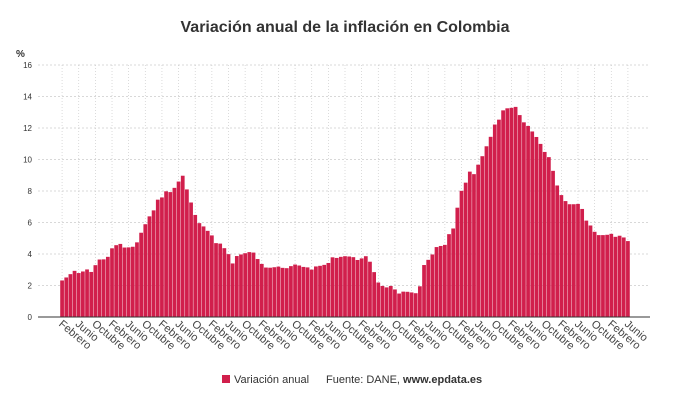  I want to click on source: Fuente: DANE, www.epdata.es, so click(404, 380).